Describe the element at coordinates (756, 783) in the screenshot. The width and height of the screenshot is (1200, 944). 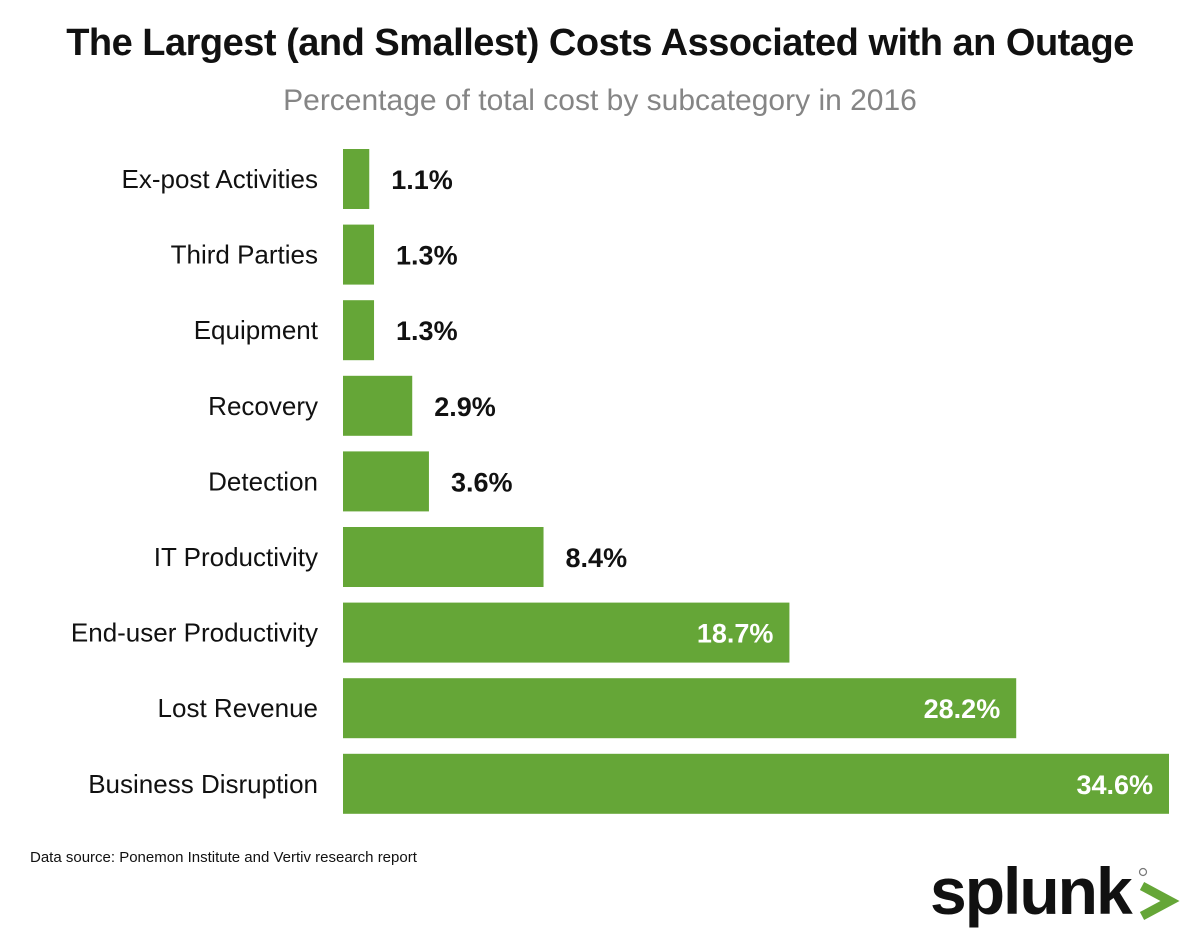
I see `bar-business-disruption` at that location.